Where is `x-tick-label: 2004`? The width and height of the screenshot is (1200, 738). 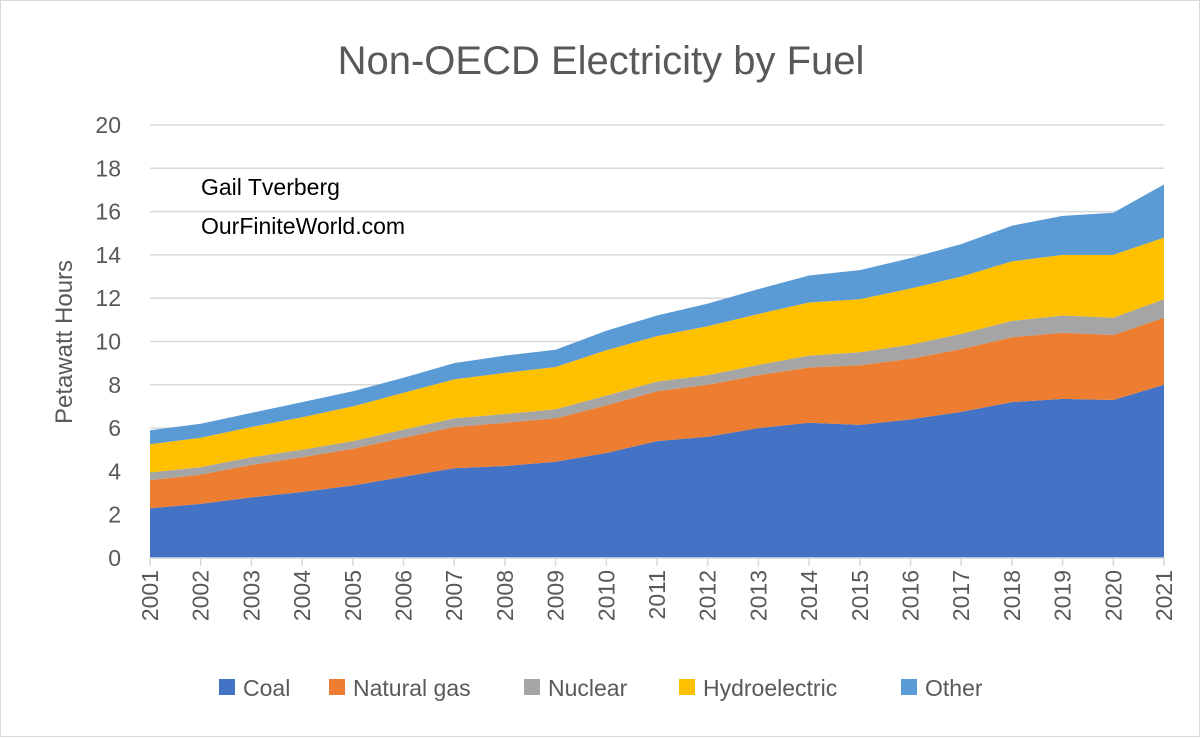
x-tick-label: 2004 is located at coordinates (302, 595).